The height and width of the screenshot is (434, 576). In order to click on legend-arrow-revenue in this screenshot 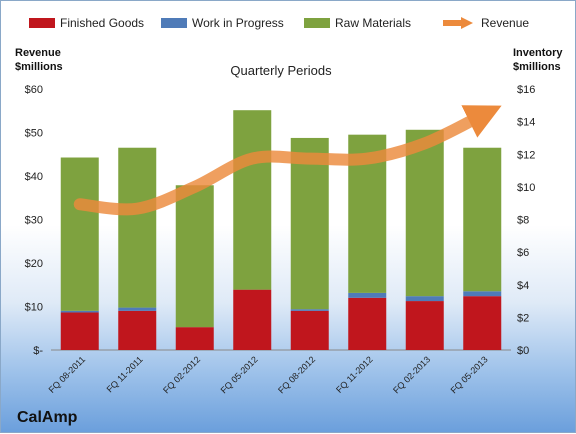, I will do `click(458, 23)`.